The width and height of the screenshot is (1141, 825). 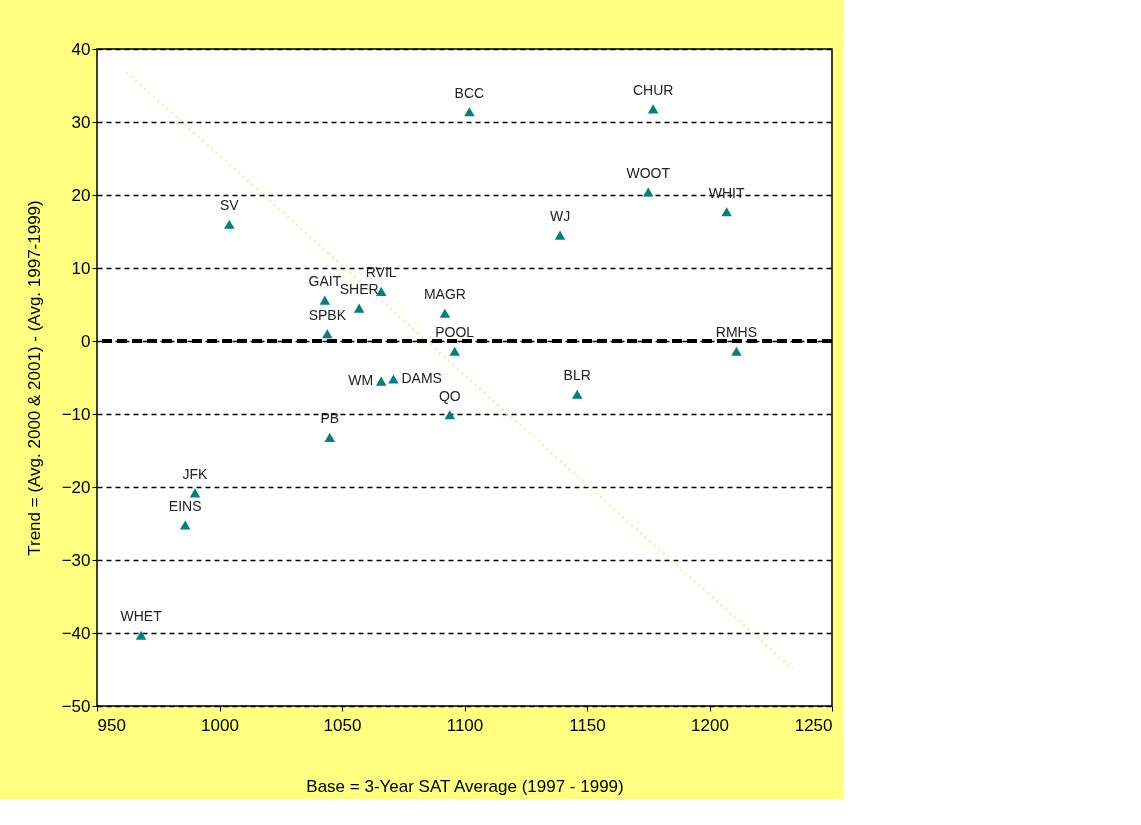 What do you see at coordinates (34, 378) in the screenshot?
I see `y-axis-title: Trend = (Avg. 2000 & 2001) - (Avg. 1997-1999)` at bounding box center [34, 378].